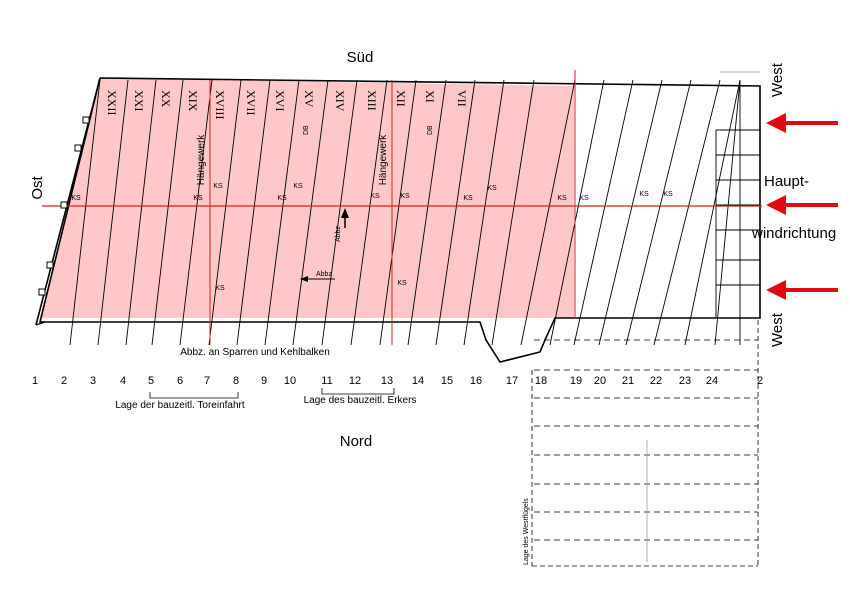 The width and height of the screenshot is (850, 600). Describe the element at coordinates (180, 381) in the screenshot. I see `axis-number: 6` at that location.